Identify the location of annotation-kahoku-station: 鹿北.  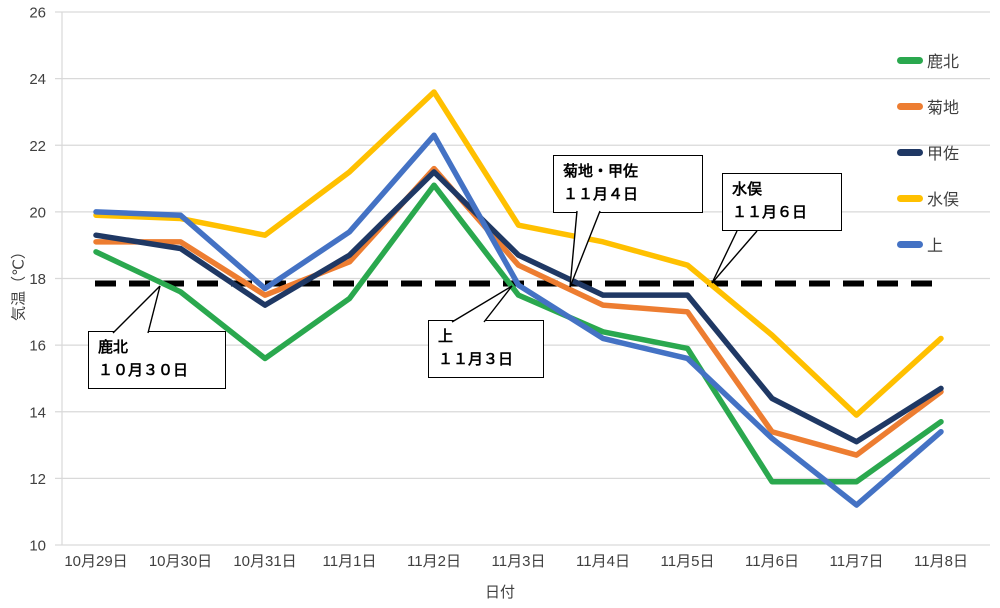
(113, 347).